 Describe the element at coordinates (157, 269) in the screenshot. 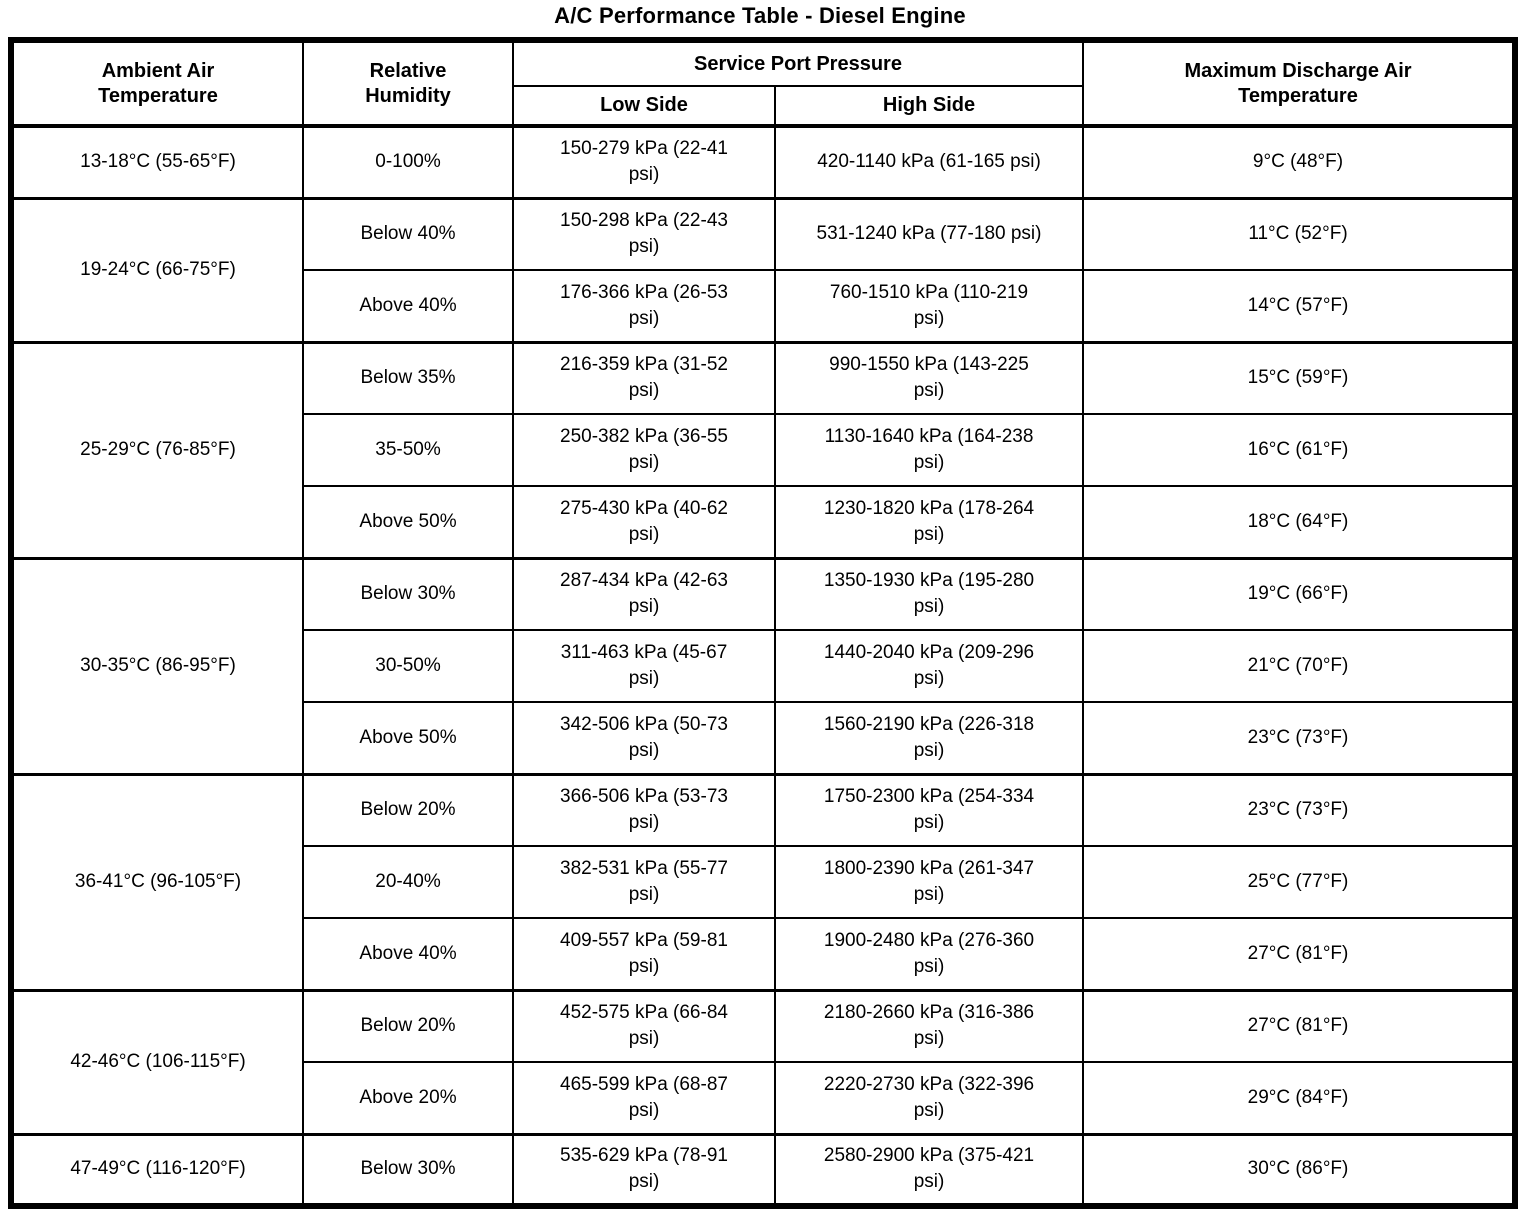

I see `cell-ambient-air-temperature: 19-24°C (66-75°F)` at that location.